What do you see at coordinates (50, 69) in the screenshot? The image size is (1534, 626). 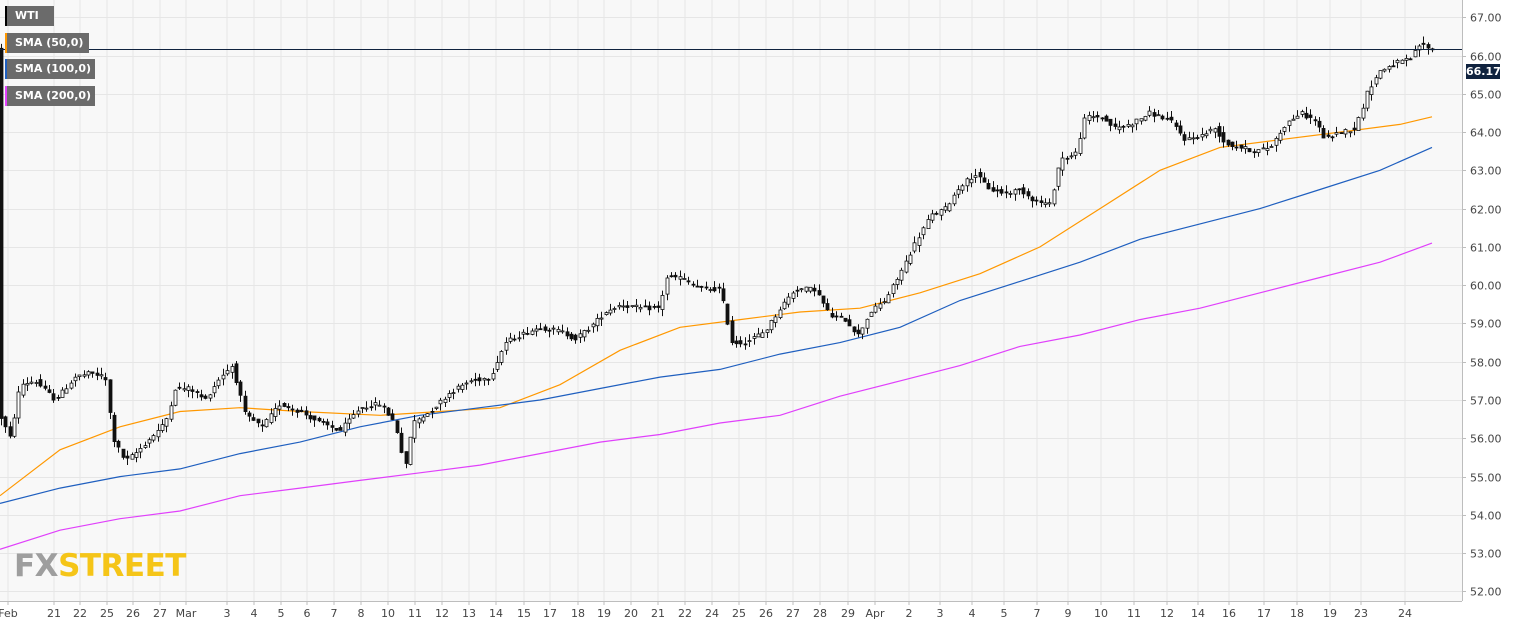 I see `legend-item-sma-100: SMA (100,0)` at bounding box center [50, 69].